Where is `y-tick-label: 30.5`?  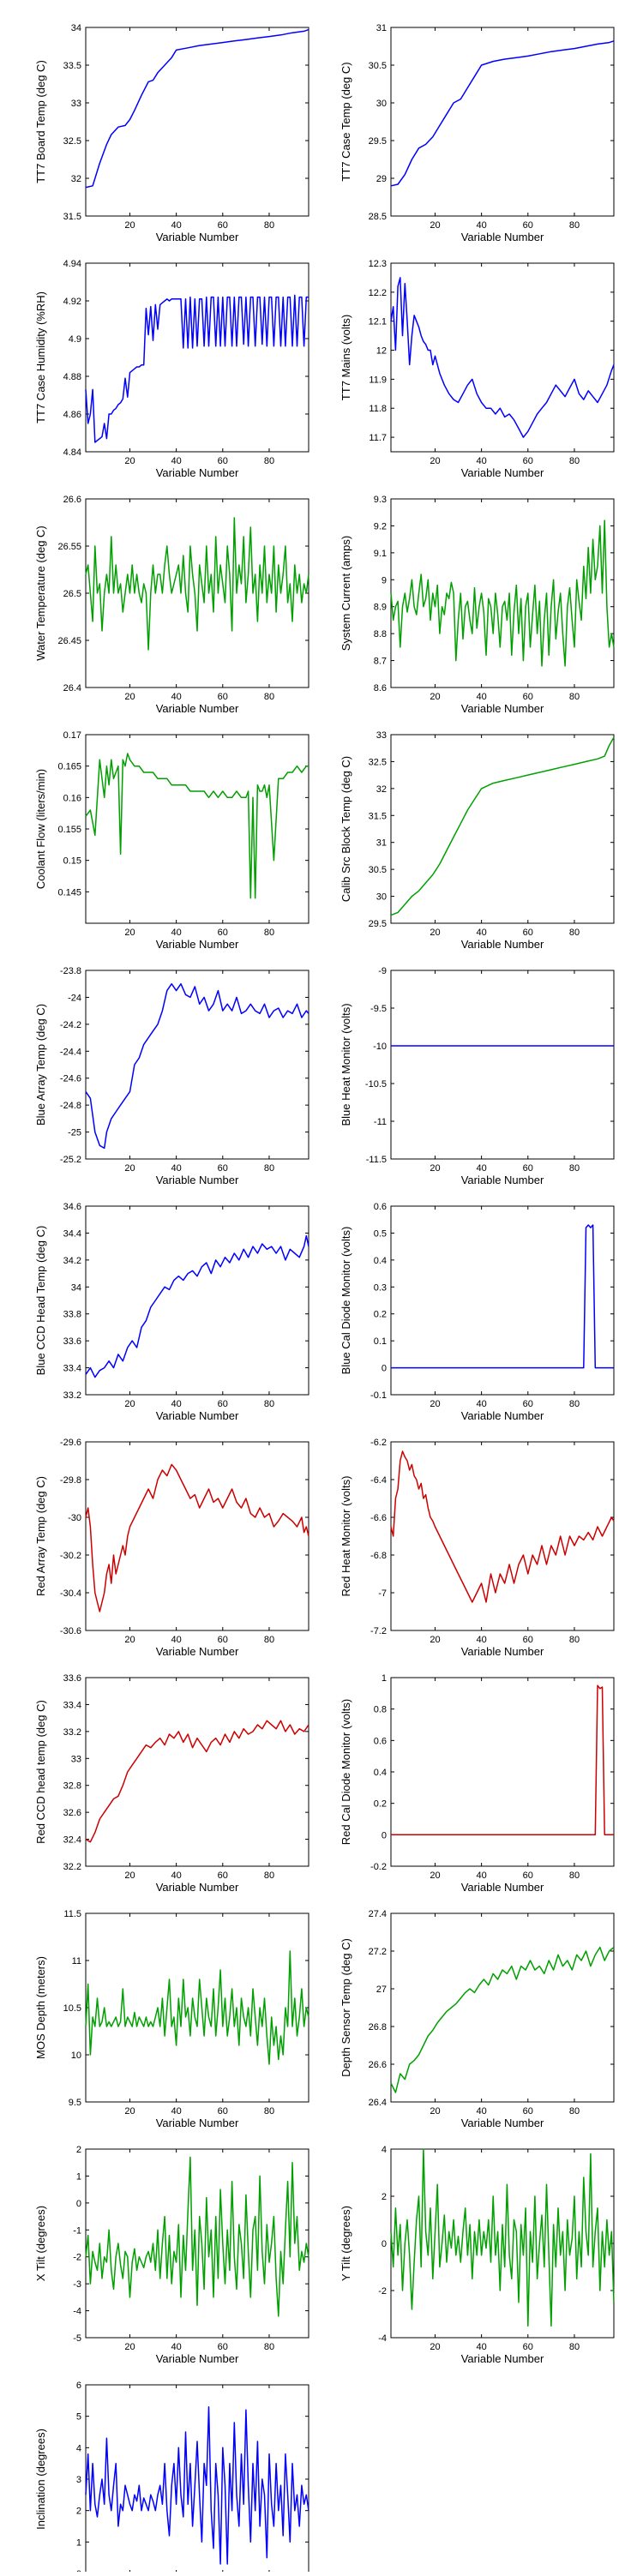
y-tick-label: 30.5 is located at coordinates (378, 66).